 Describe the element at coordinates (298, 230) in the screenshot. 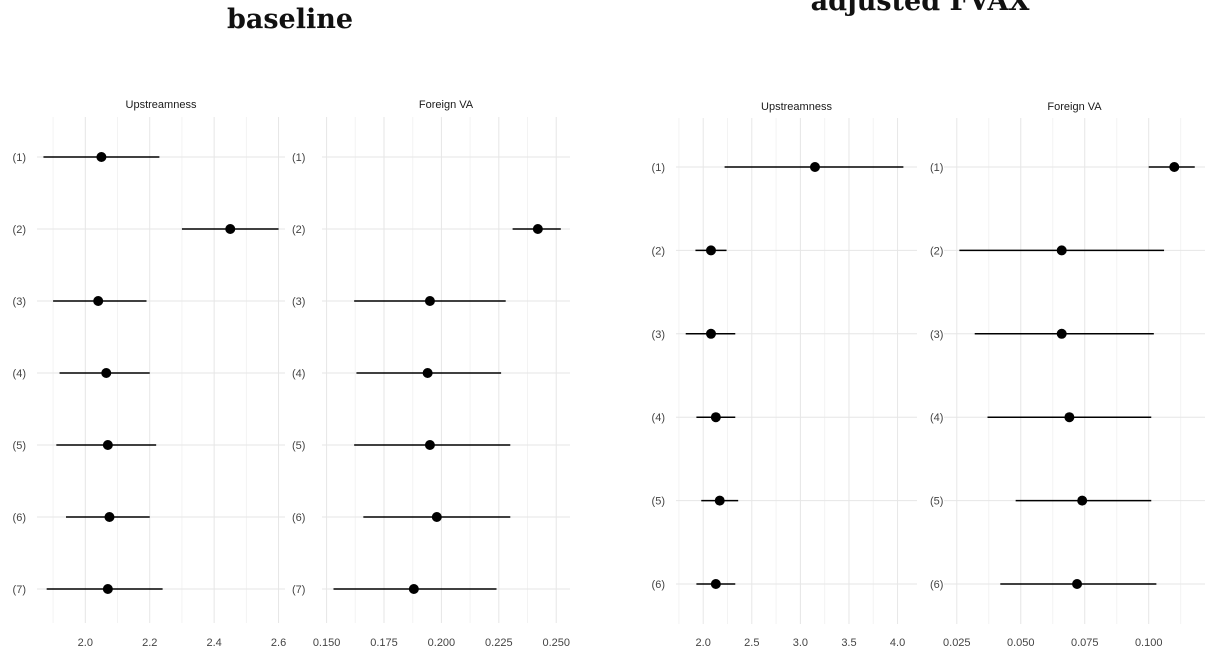

I see `panel-2-category-label: (2)` at that location.